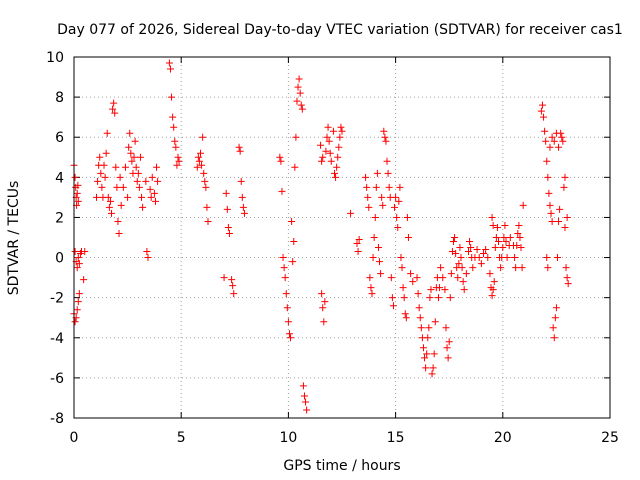 The height and width of the screenshot is (480, 640). What do you see at coordinates (288, 438) in the screenshot?
I see `x-tick-label: 10` at bounding box center [288, 438].